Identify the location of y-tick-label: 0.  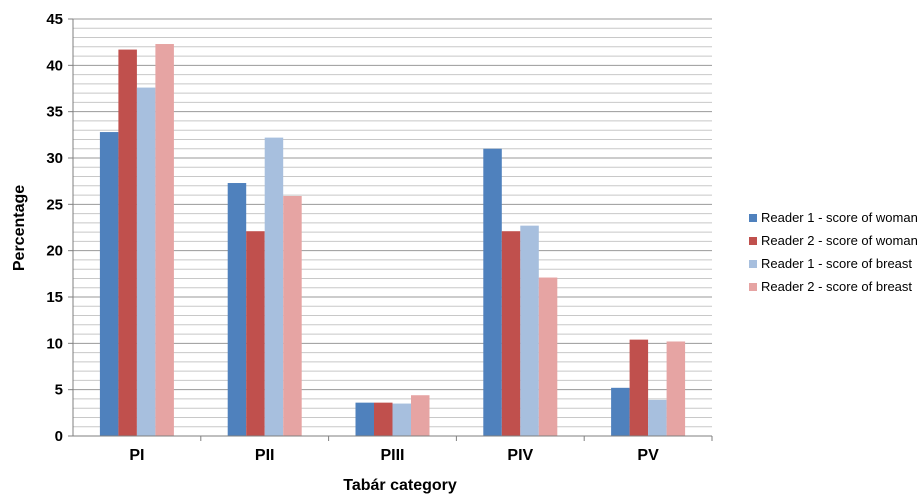
(59, 436).